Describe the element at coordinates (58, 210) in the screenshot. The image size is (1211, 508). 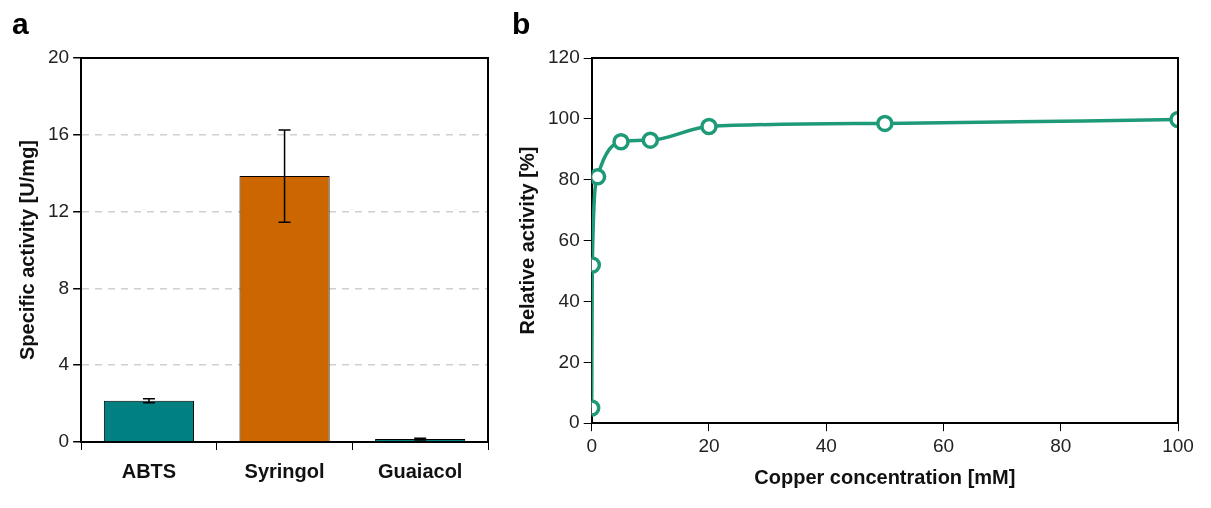
I see `y-tick-label: 12` at that location.